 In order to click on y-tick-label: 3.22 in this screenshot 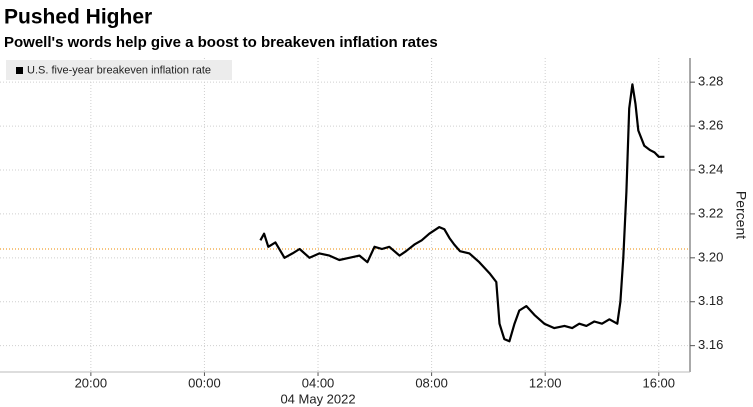, I will do `click(710, 212)`.